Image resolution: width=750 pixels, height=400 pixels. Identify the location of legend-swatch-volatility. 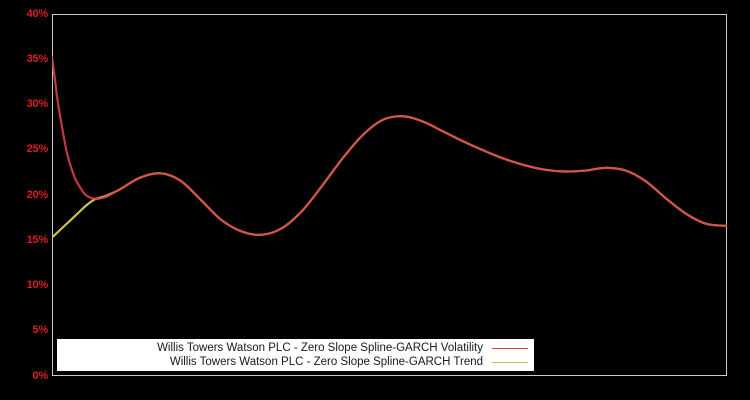
(510, 348).